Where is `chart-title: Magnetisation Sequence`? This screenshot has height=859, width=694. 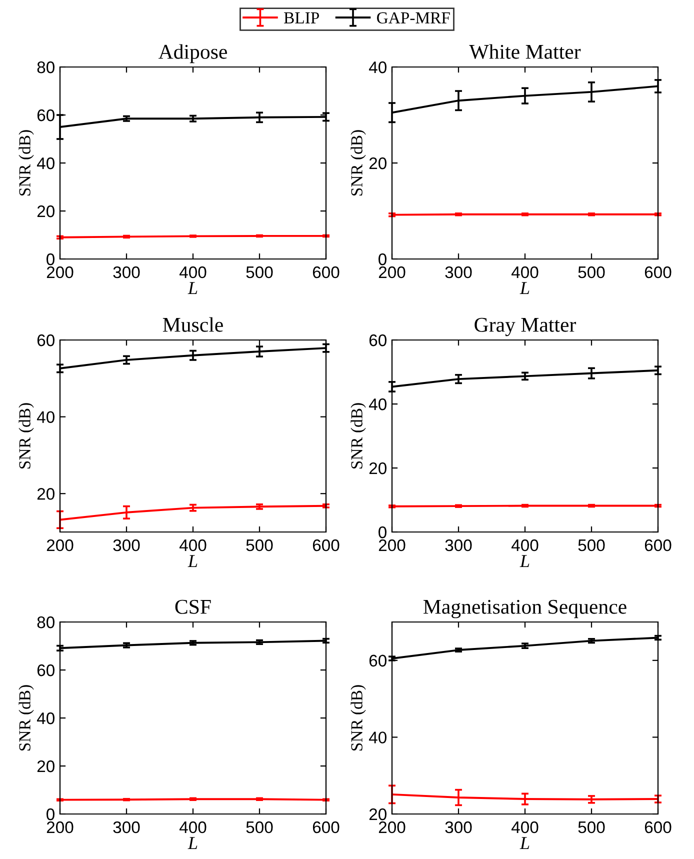
chart-title: Magnetisation Sequence is located at coordinates (524, 609).